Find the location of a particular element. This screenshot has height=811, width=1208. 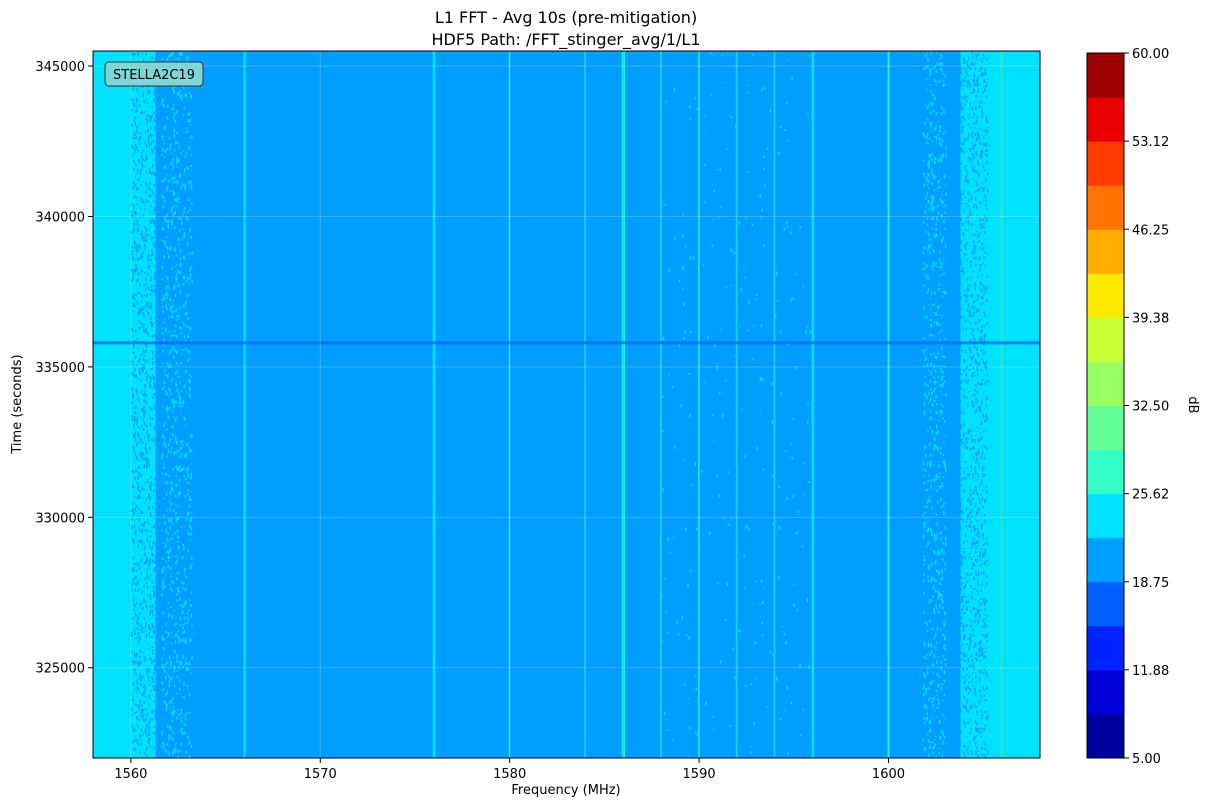

x-tick-label-2: 1580 is located at coordinates (509, 774).